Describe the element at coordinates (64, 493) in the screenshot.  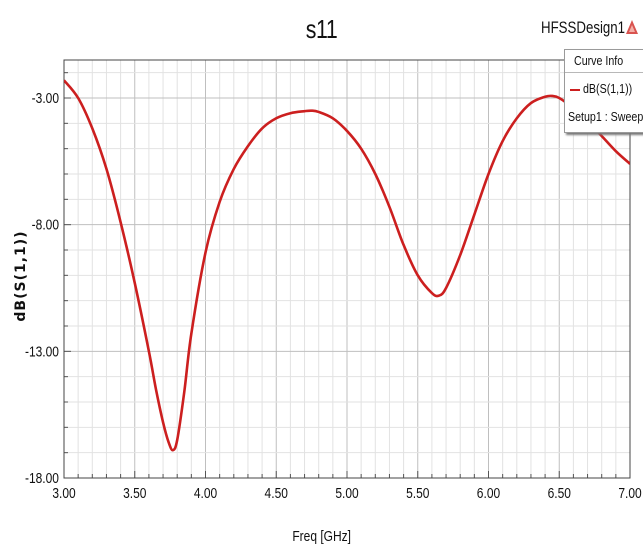
I see `x-tick-label: 3.00` at that location.